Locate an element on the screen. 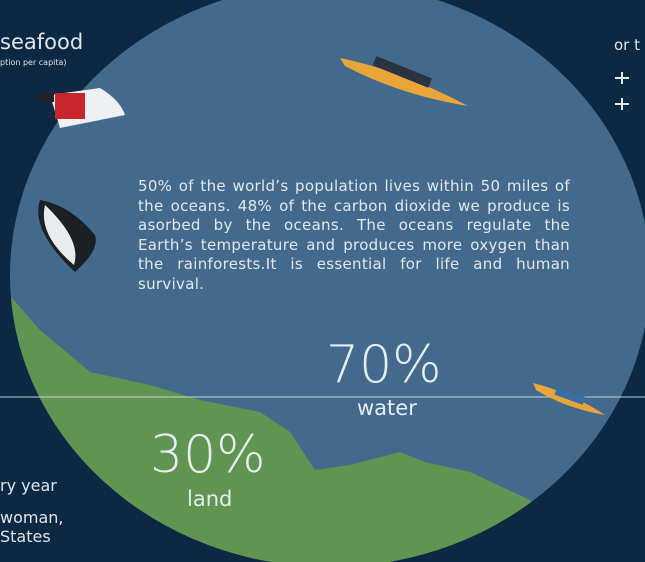  plane-icons is located at coordinates (622, 91).